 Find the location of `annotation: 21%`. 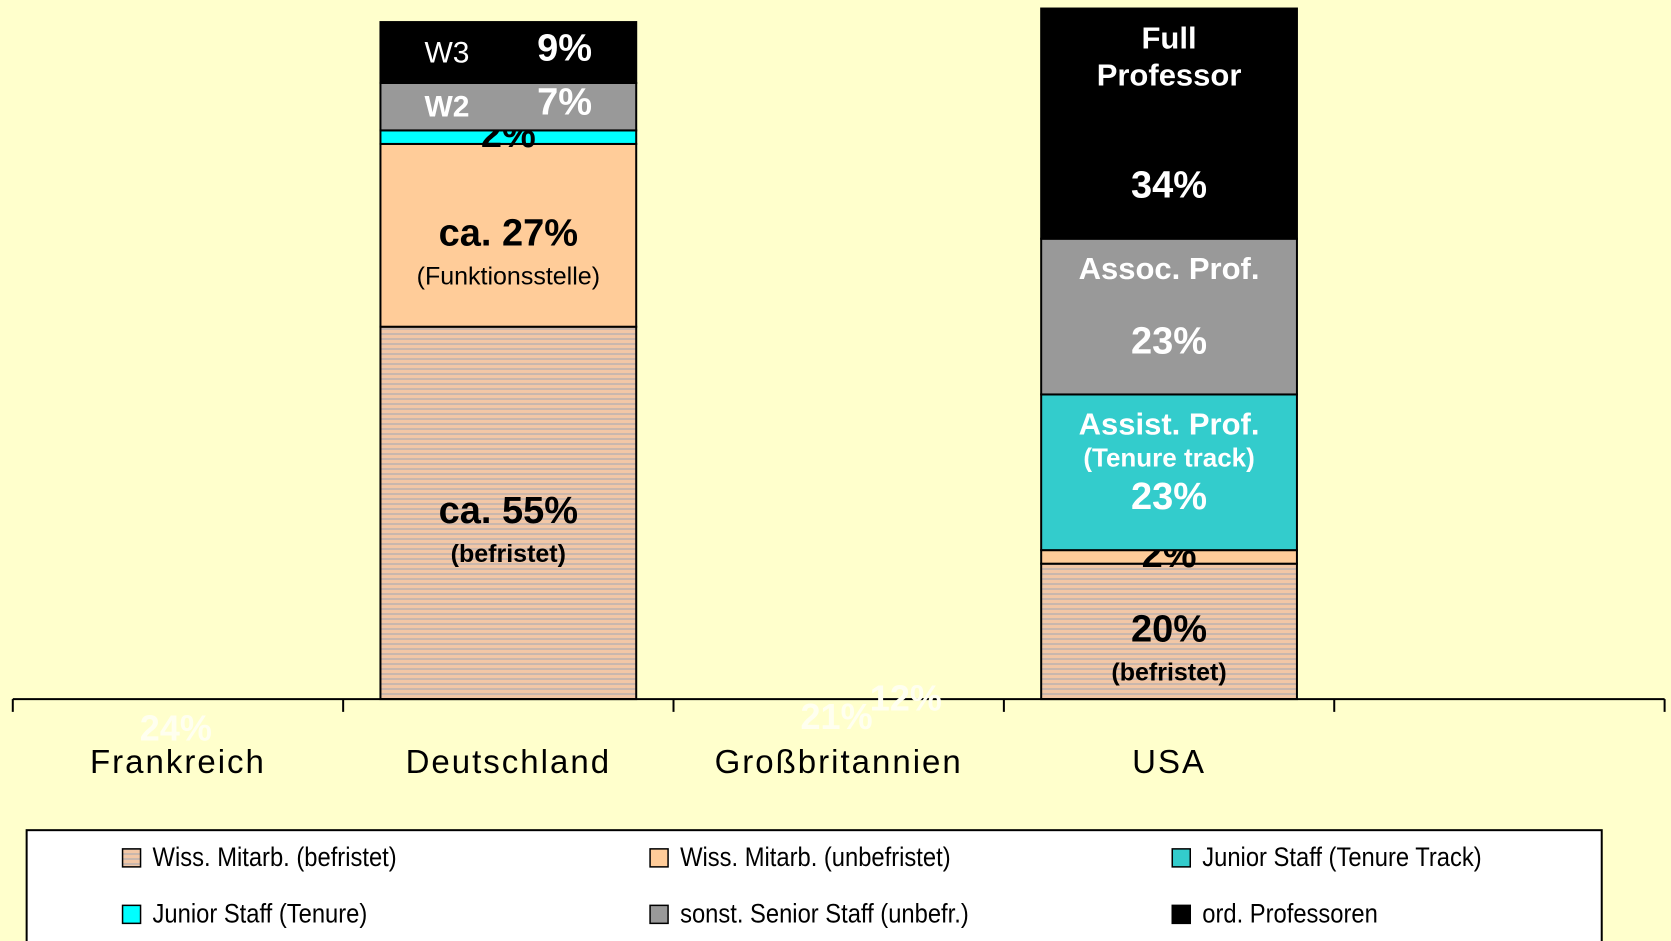

annotation: 21% is located at coordinates (837, 716).